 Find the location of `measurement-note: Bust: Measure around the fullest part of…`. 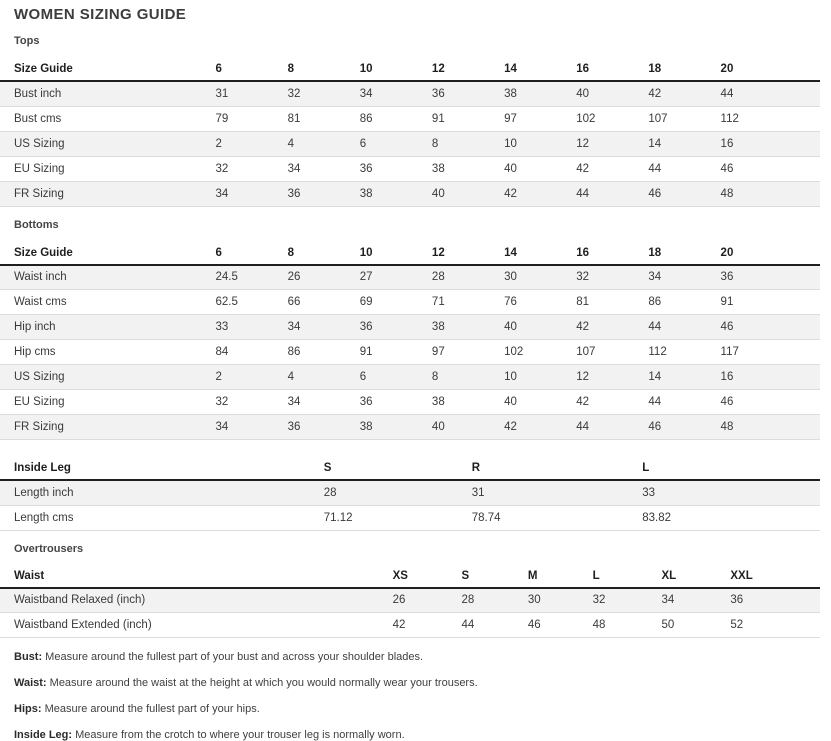

measurement-note: Bust: Measure around the fullest part of… is located at coordinates (415, 657).